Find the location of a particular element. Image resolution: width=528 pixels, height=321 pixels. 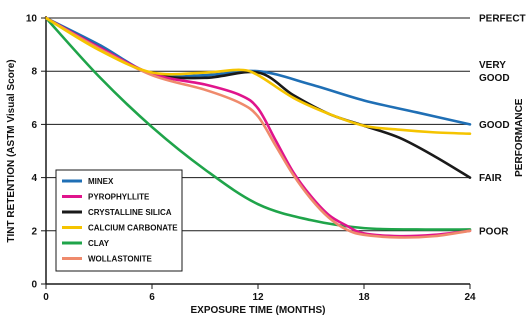

legend-label-pyrophyllite: PYROPHYLLITE is located at coordinates (119, 197).